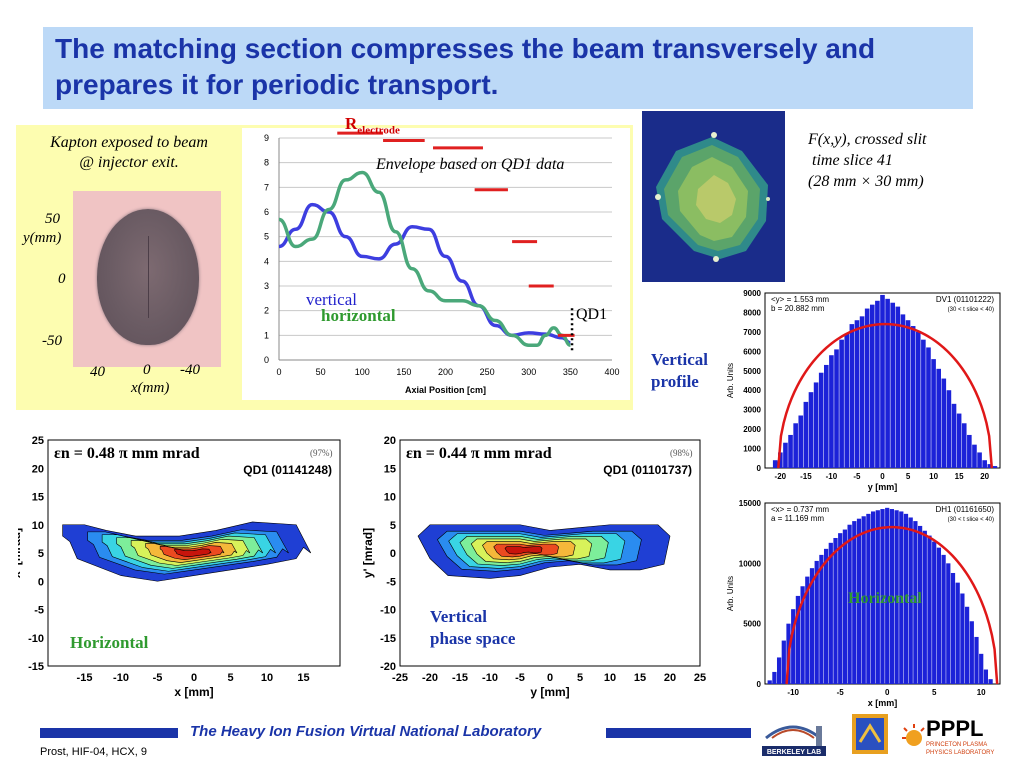 The width and height of the screenshot is (1024, 768). What do you see at coordinates (266, 163) in the screenshot?
I see `y-tick-label: 8` at bounding box center [266, 163].